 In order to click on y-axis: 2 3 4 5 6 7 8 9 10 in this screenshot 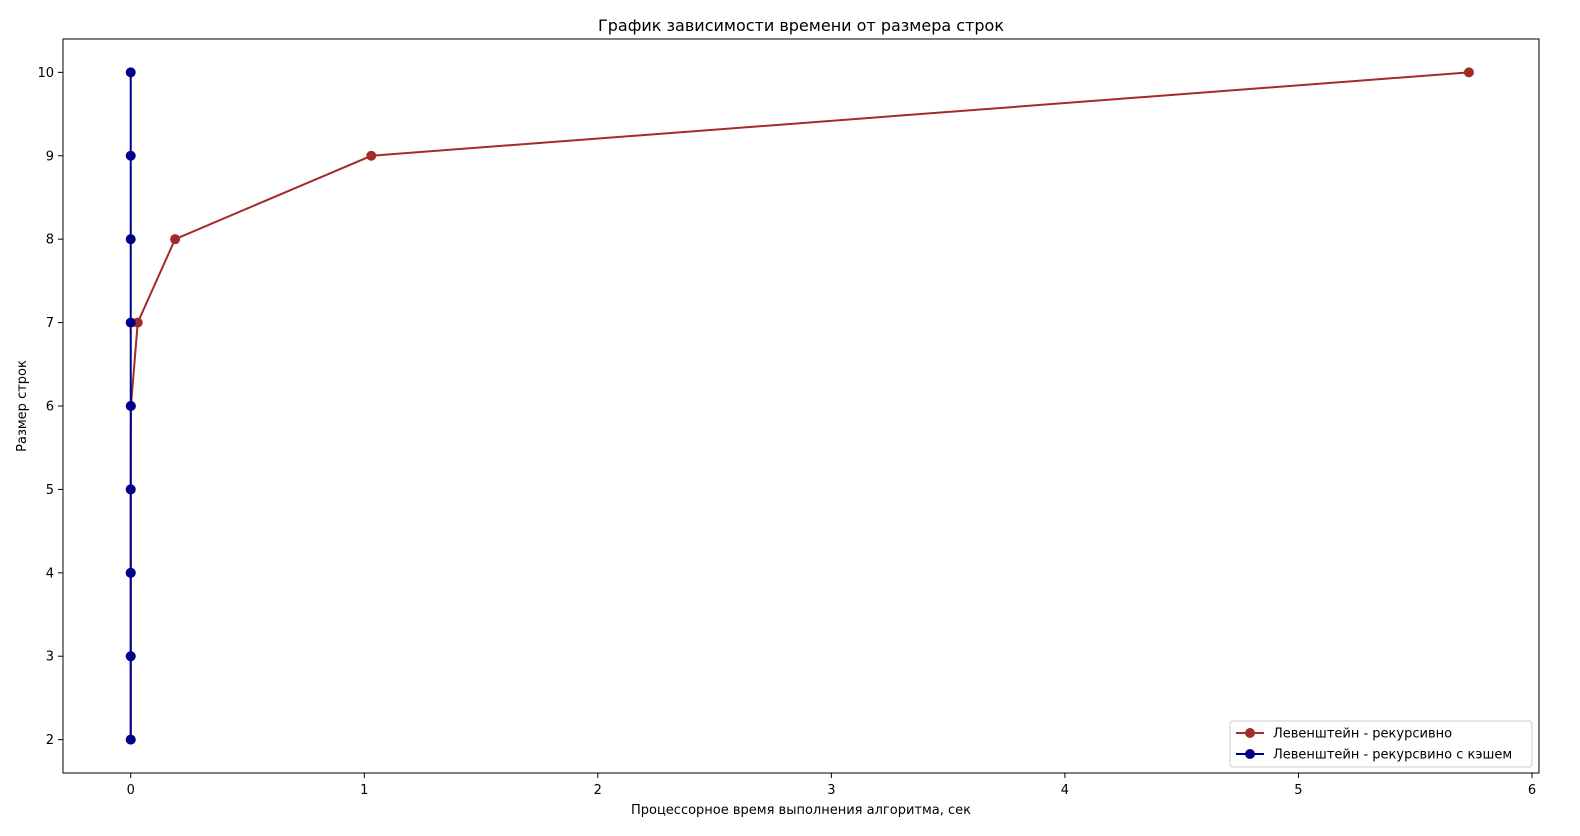, I will do `click(50, 407)`.